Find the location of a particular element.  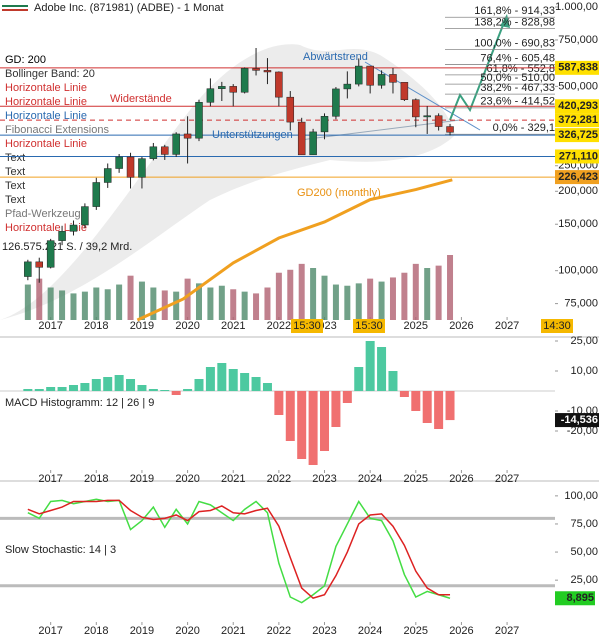

fib-label: 76,4% - 605,48 is located at coordinates (517, 58).